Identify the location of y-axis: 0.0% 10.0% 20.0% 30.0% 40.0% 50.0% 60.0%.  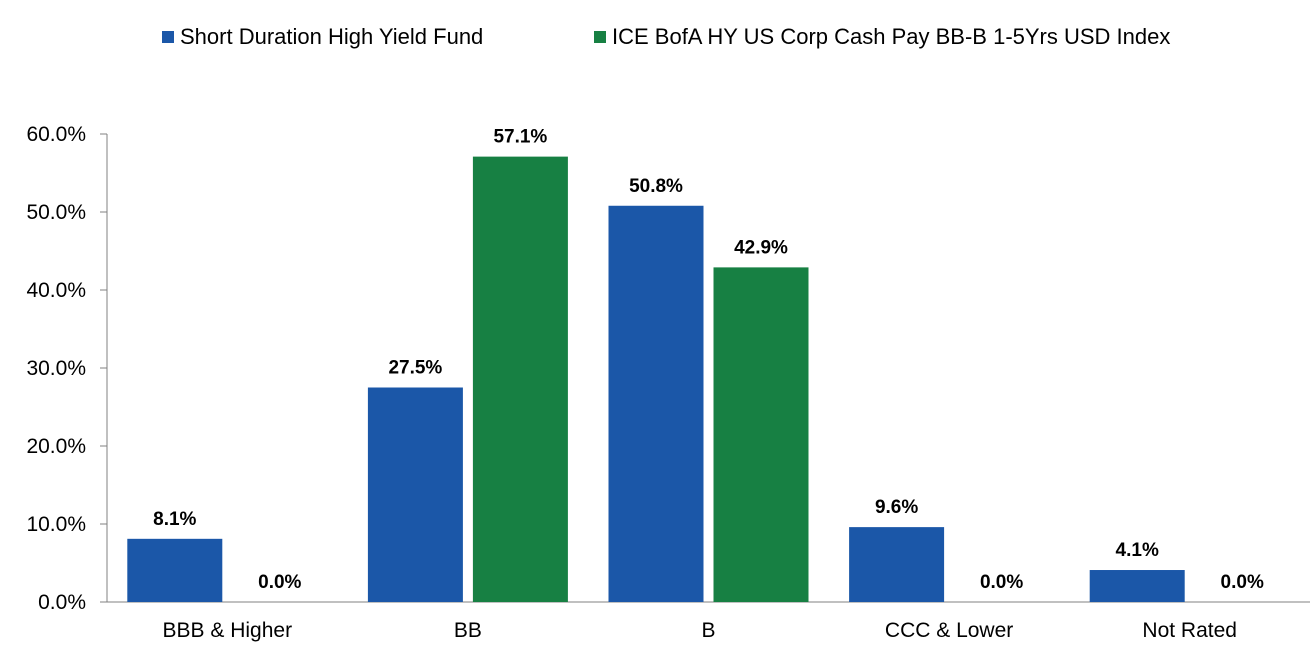
(67, 368).